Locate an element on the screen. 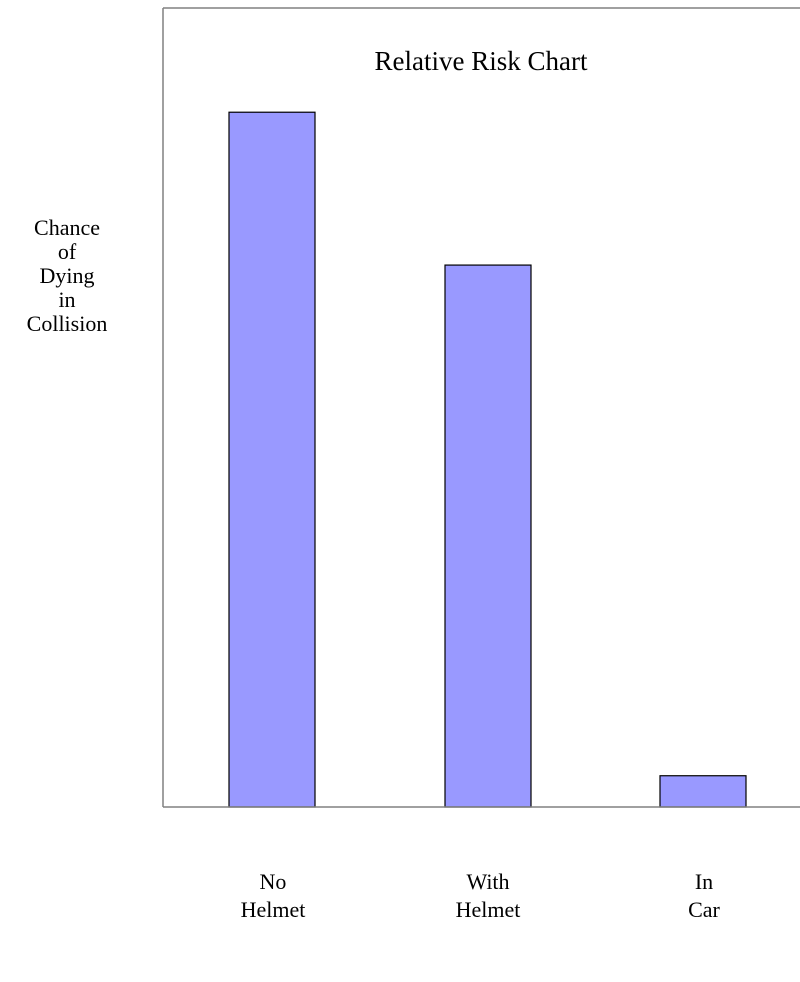 The height and width of the screenshot is (982, 800). y-axis-label: Chance of Dying in Collision is located at coordinates (67, 276).